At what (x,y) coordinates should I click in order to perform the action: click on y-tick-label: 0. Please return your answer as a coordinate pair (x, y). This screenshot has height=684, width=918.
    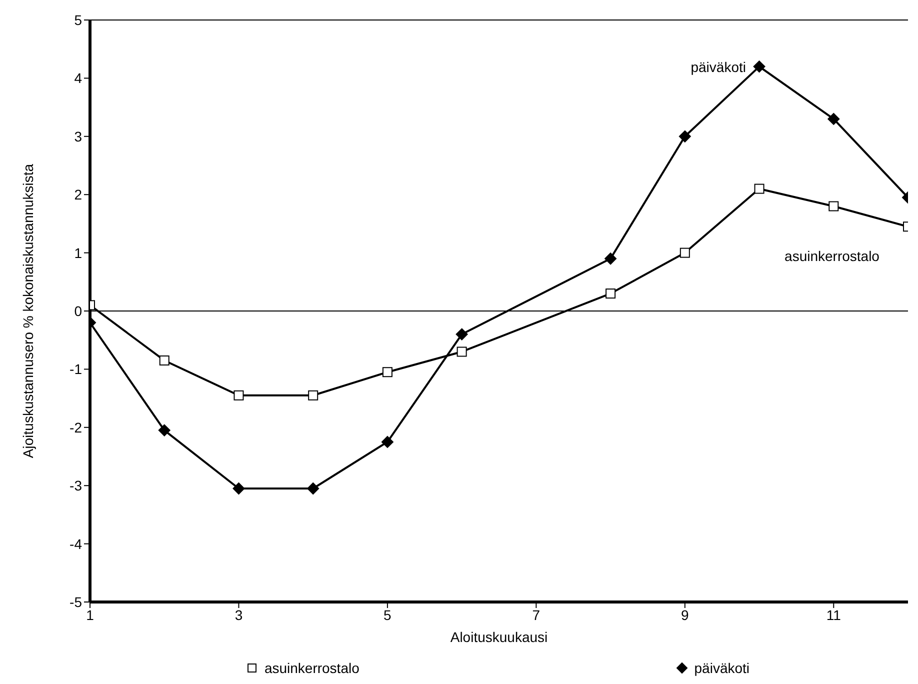
    Looking at the image, I should click on (78, 310).